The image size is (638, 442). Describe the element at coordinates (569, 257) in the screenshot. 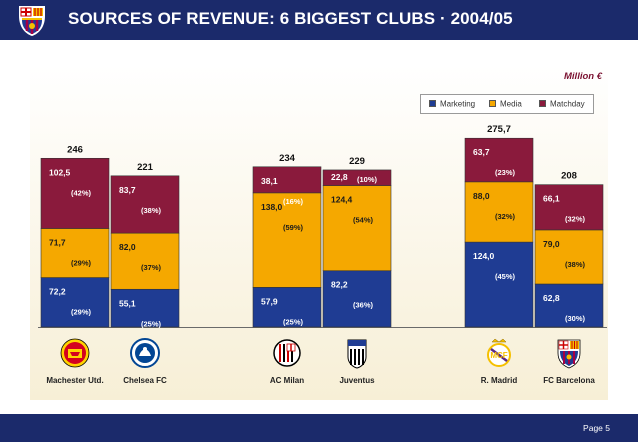

I see `bar-media-fc-barcelona` at that location.